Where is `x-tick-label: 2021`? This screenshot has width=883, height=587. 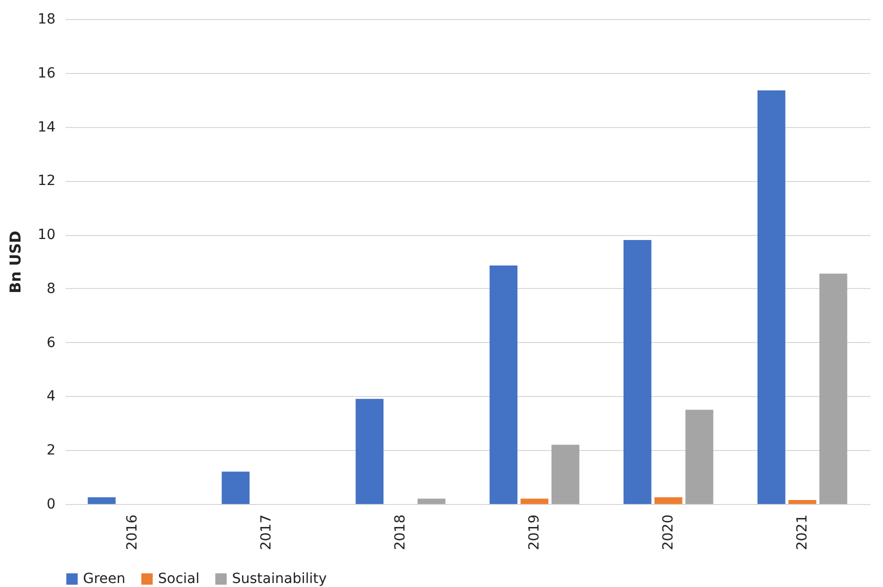 x-tick-label: 2021 is located at coordinates (802, 532).